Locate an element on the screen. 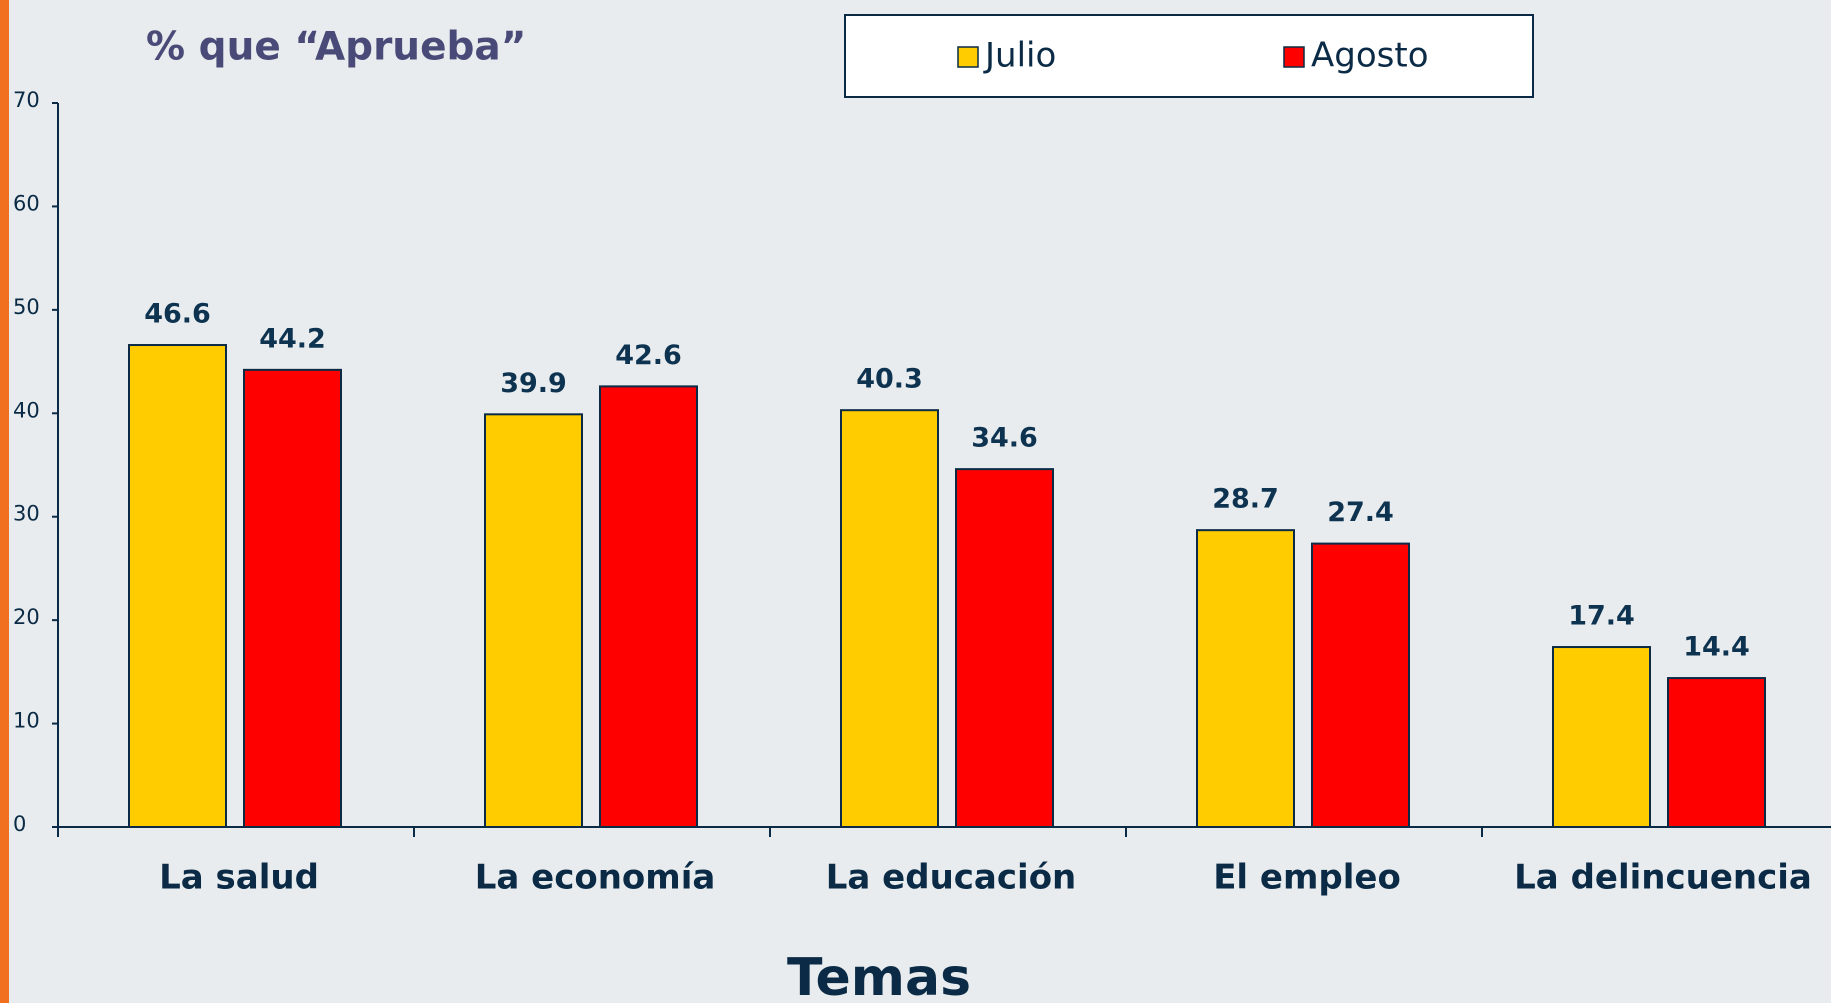 The image size is (1831, 1003). value-label: 28.7 is located at coordinates (1245, 499).